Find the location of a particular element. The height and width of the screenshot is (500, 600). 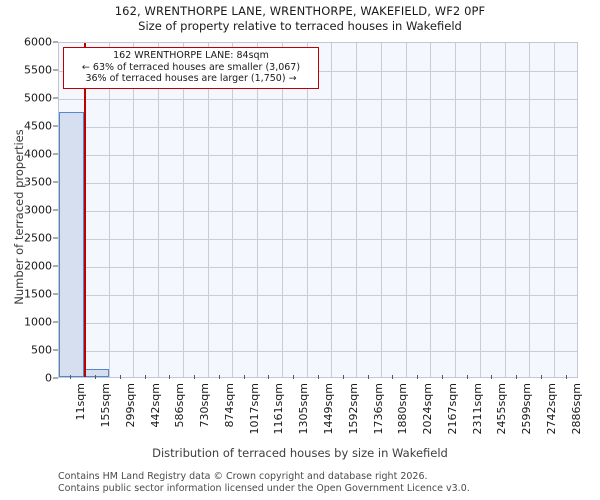

y-tick-label: 1000 is located at coordinates (38, 322).